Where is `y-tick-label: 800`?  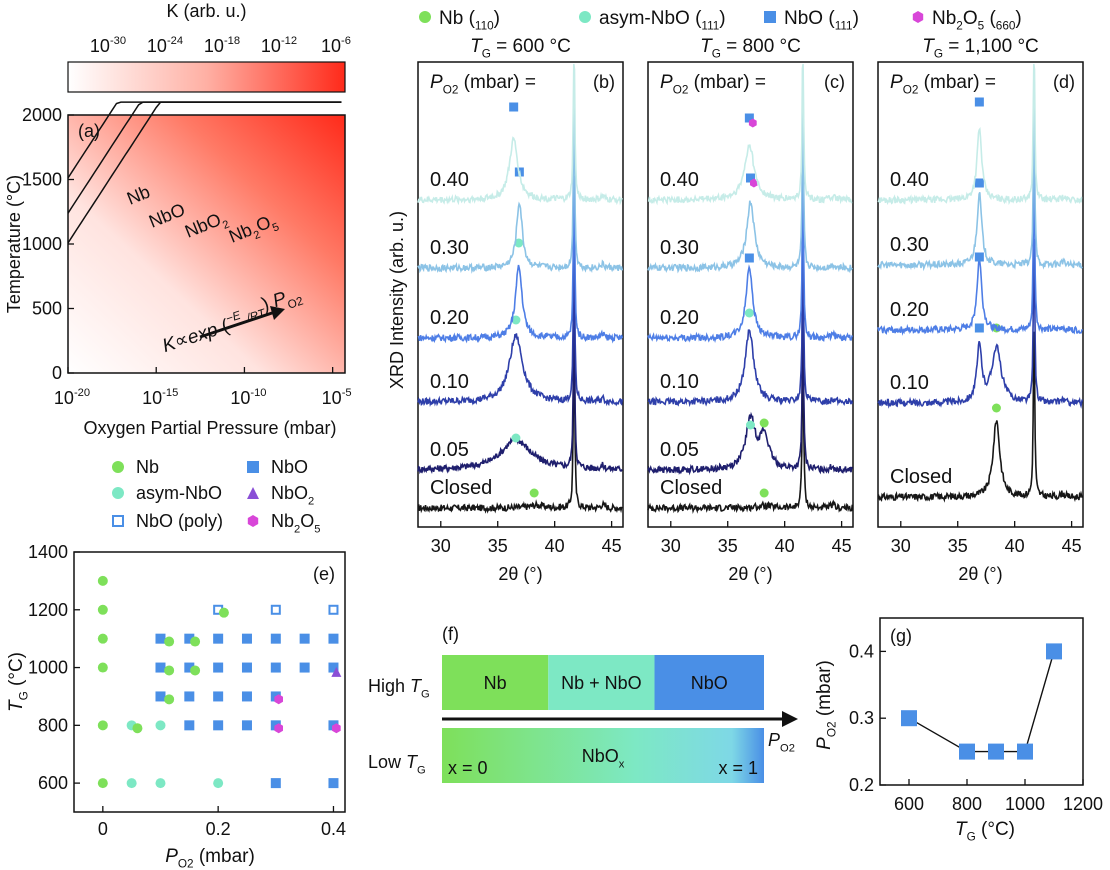 y-tick-label: 800 is located at coordinates (53, 725).